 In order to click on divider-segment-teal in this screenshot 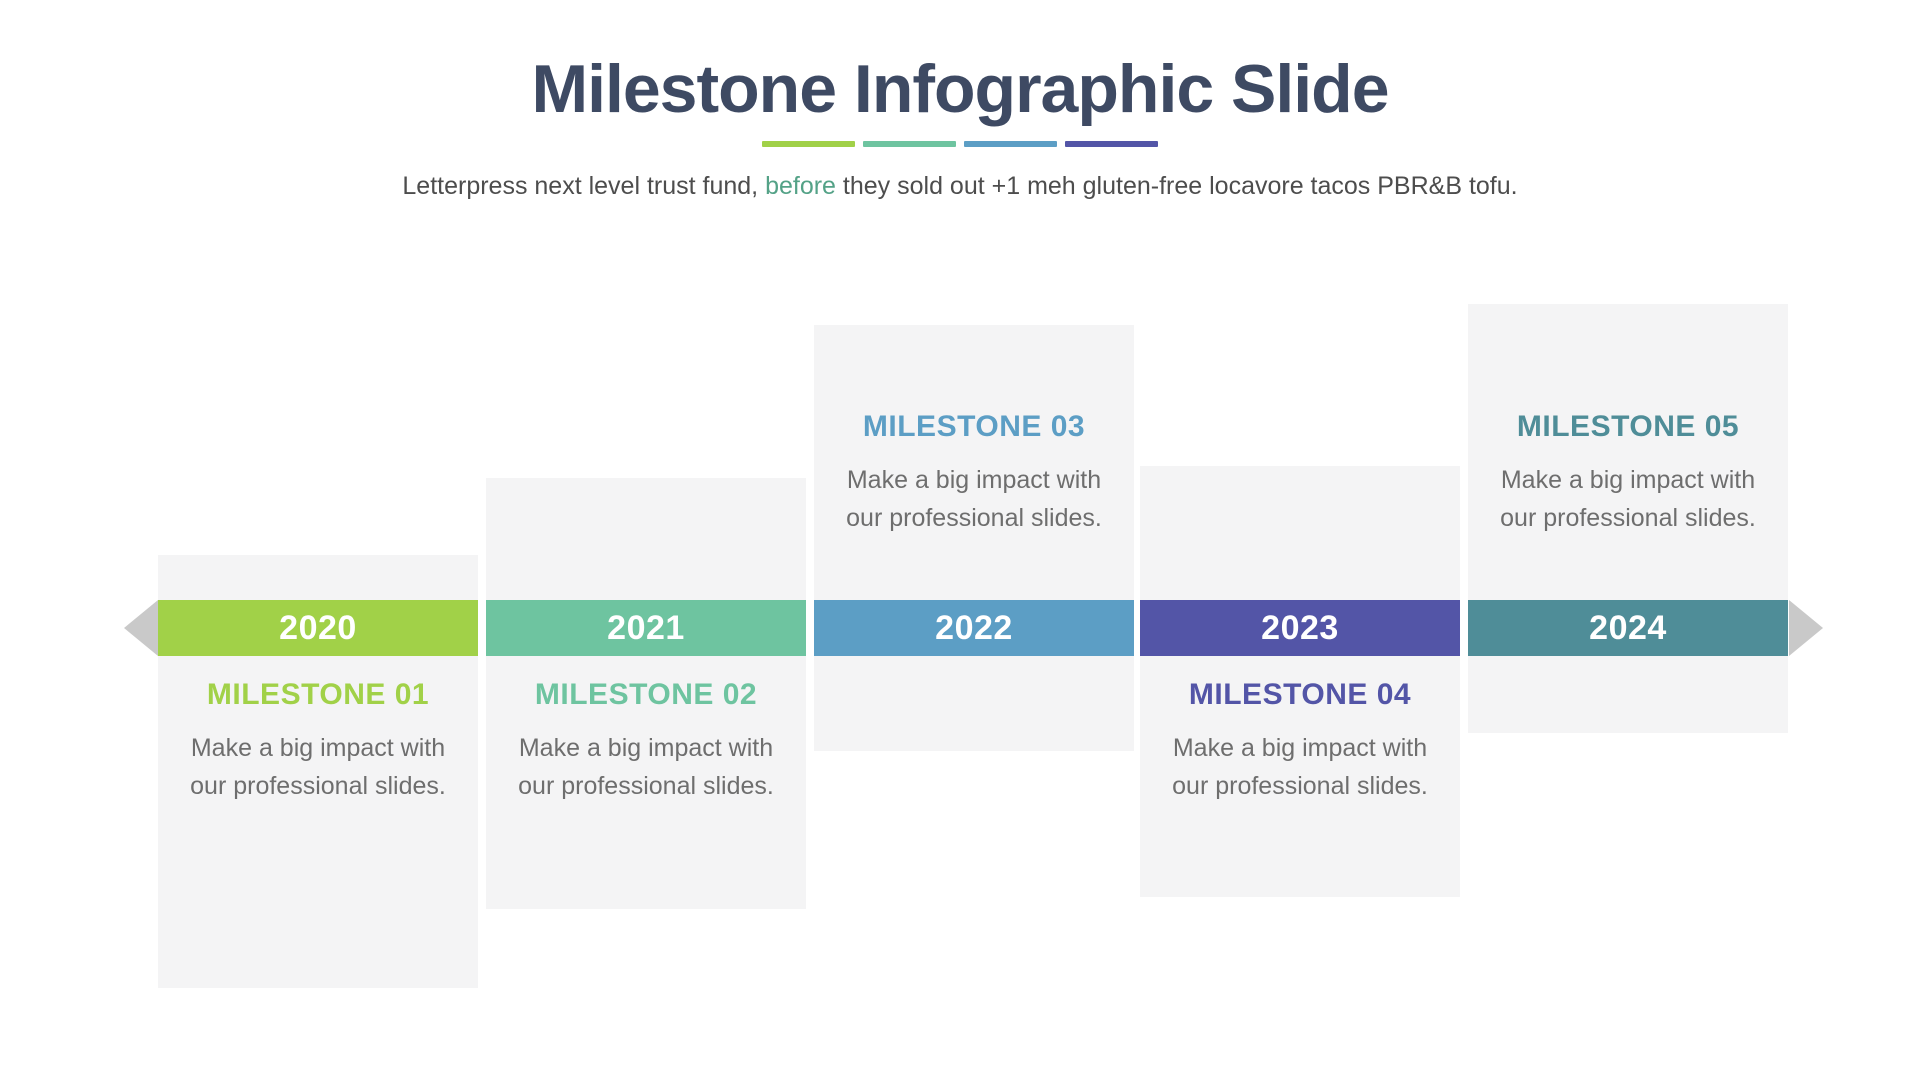, I will do `click(909, 143)`.